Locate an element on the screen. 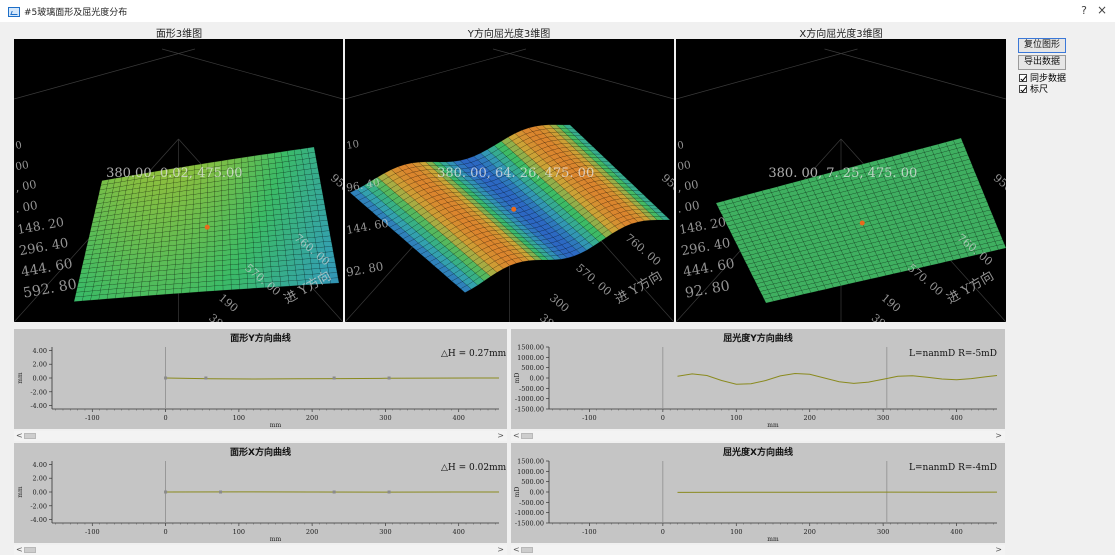 The image size is (1115, 555). axis-tick-label: 148. 20 is located at coordinates (40, 225).